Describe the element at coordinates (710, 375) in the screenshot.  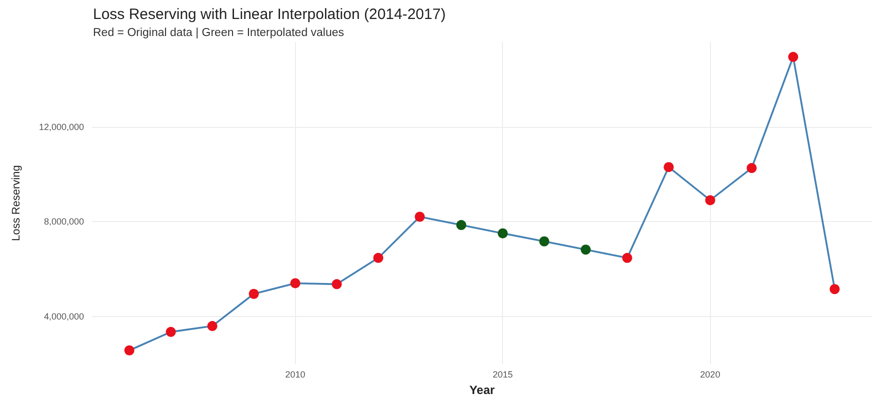
I see `x-tick-label: 2020` at that location.